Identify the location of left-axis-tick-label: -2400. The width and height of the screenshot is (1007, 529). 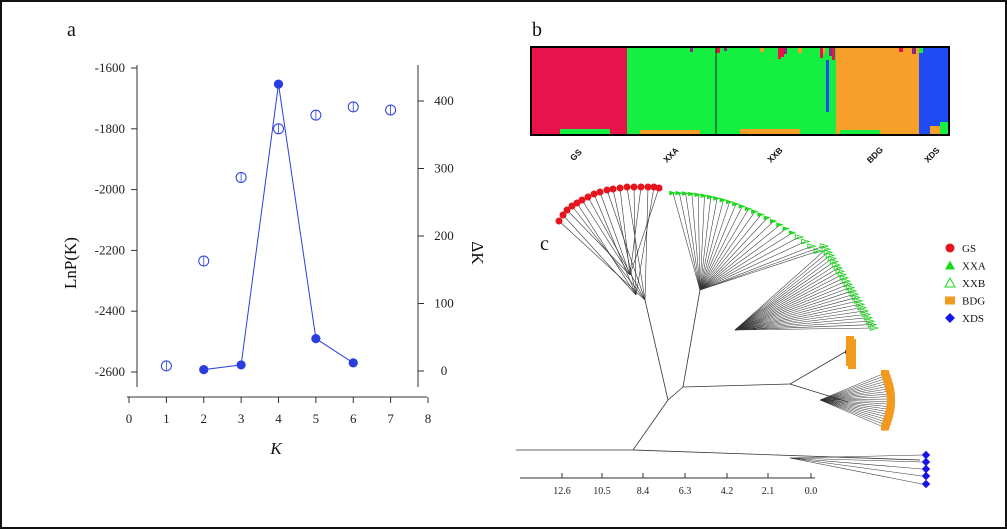
(110, 310).